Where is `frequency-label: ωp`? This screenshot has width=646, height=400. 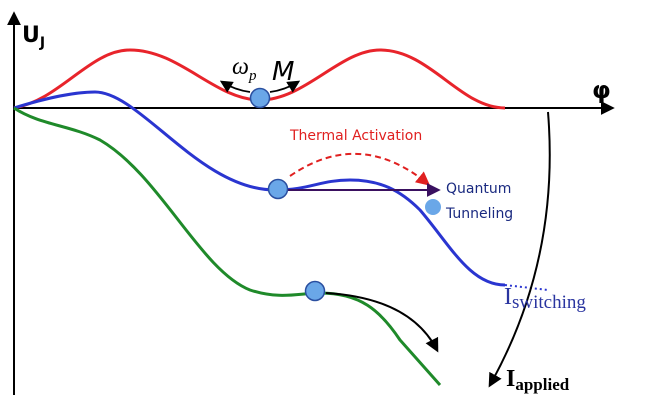
frequency-label: ωp is located at coordinates (244, 69).